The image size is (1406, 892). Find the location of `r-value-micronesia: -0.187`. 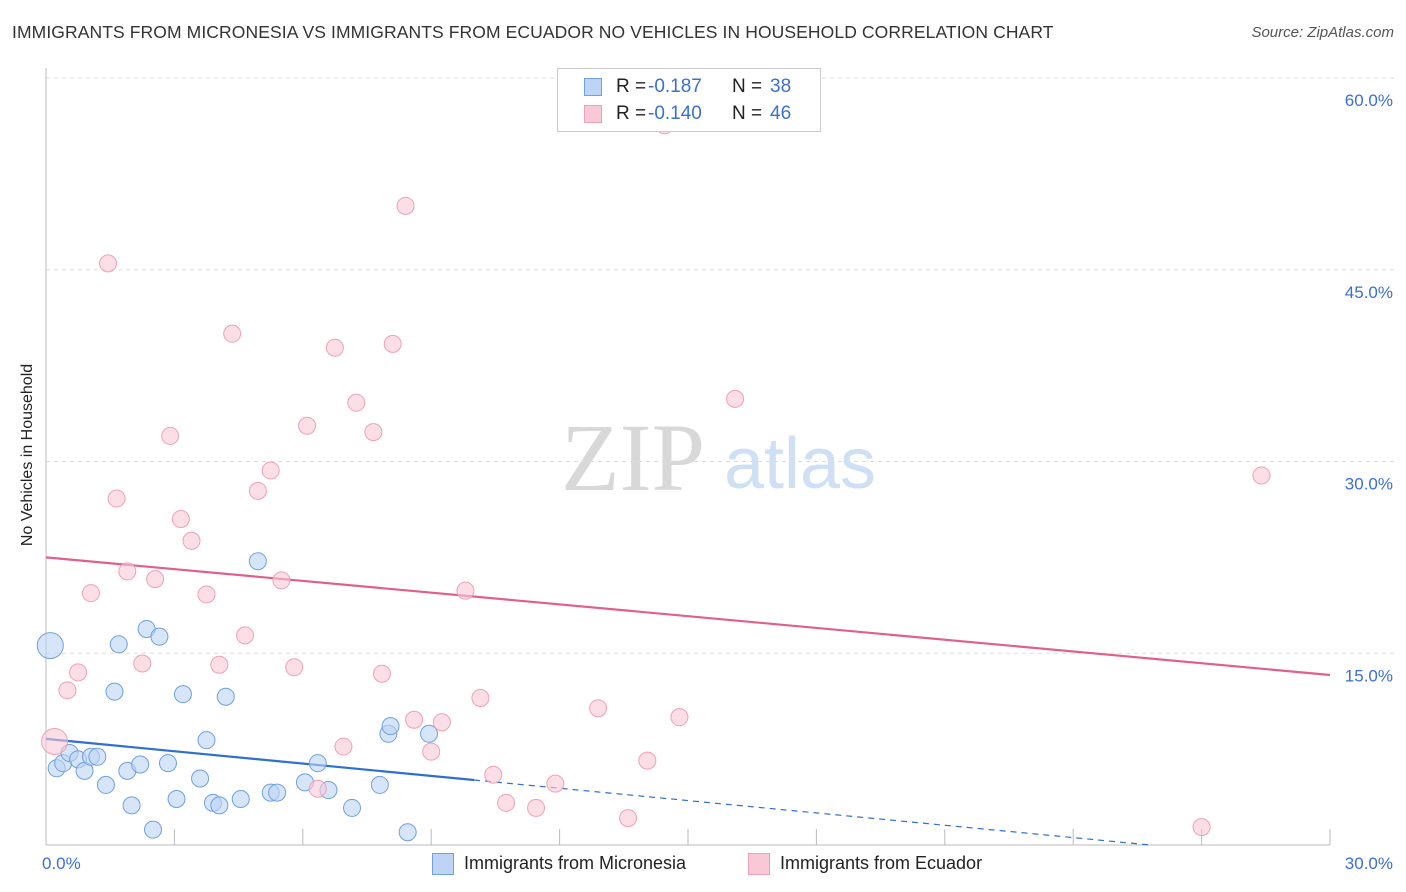

r-value-micronesia: -0.187 is located at coordinates (675, 86).